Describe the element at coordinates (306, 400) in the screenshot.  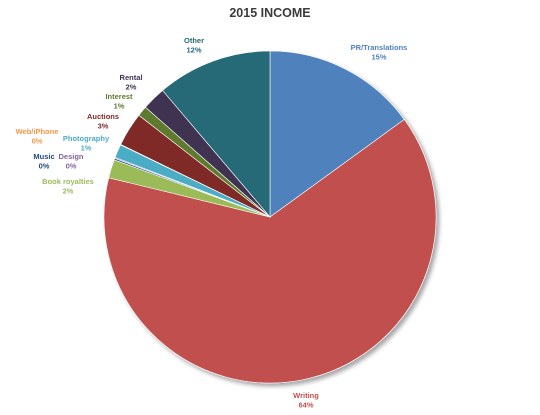
I see `slice-label-writing: Writing 64%` at that location.